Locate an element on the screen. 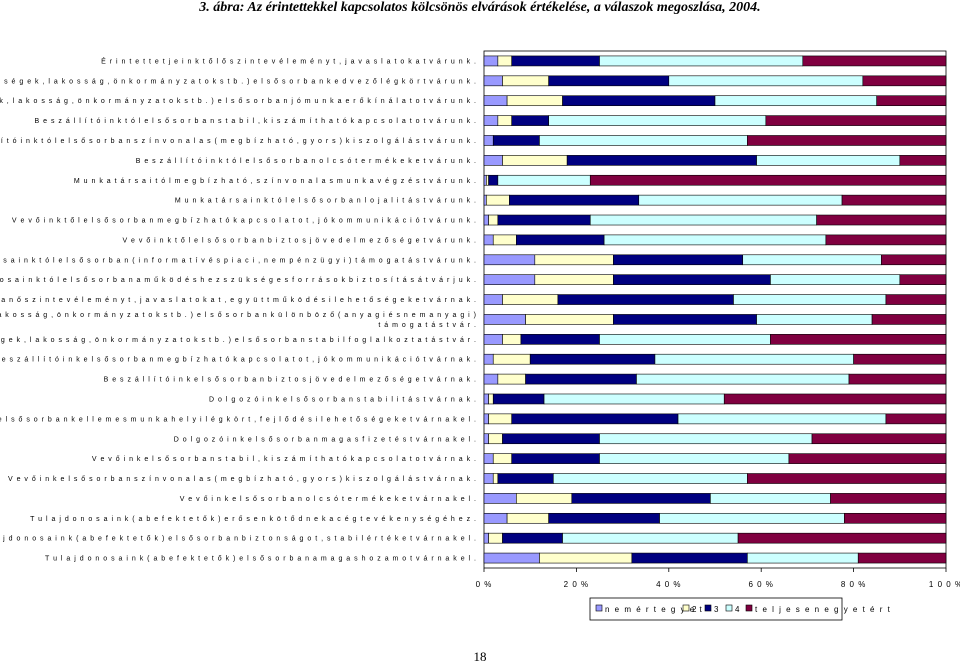 The width and height of the screenshot is (960, 664). legend-label: t e l j e s e n e g y e t é r t is located at coordinates (823, 609).